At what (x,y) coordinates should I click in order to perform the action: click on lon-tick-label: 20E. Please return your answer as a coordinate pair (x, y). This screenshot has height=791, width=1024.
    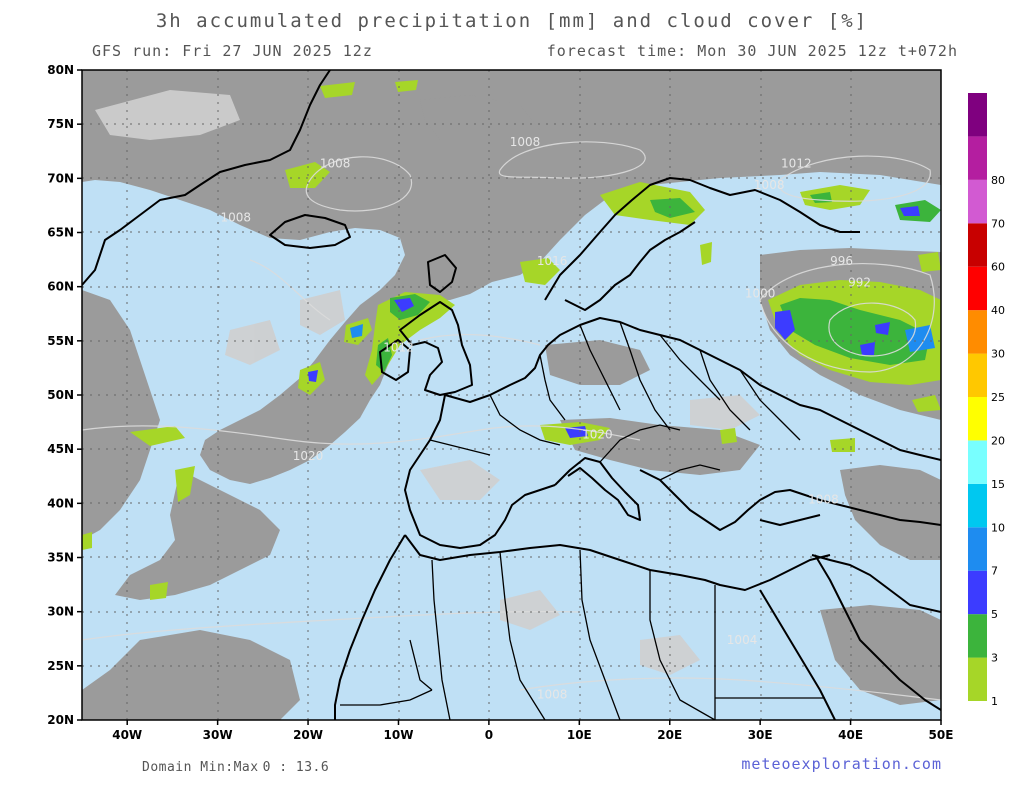
    Looking at the image, I should click on (669, 735).